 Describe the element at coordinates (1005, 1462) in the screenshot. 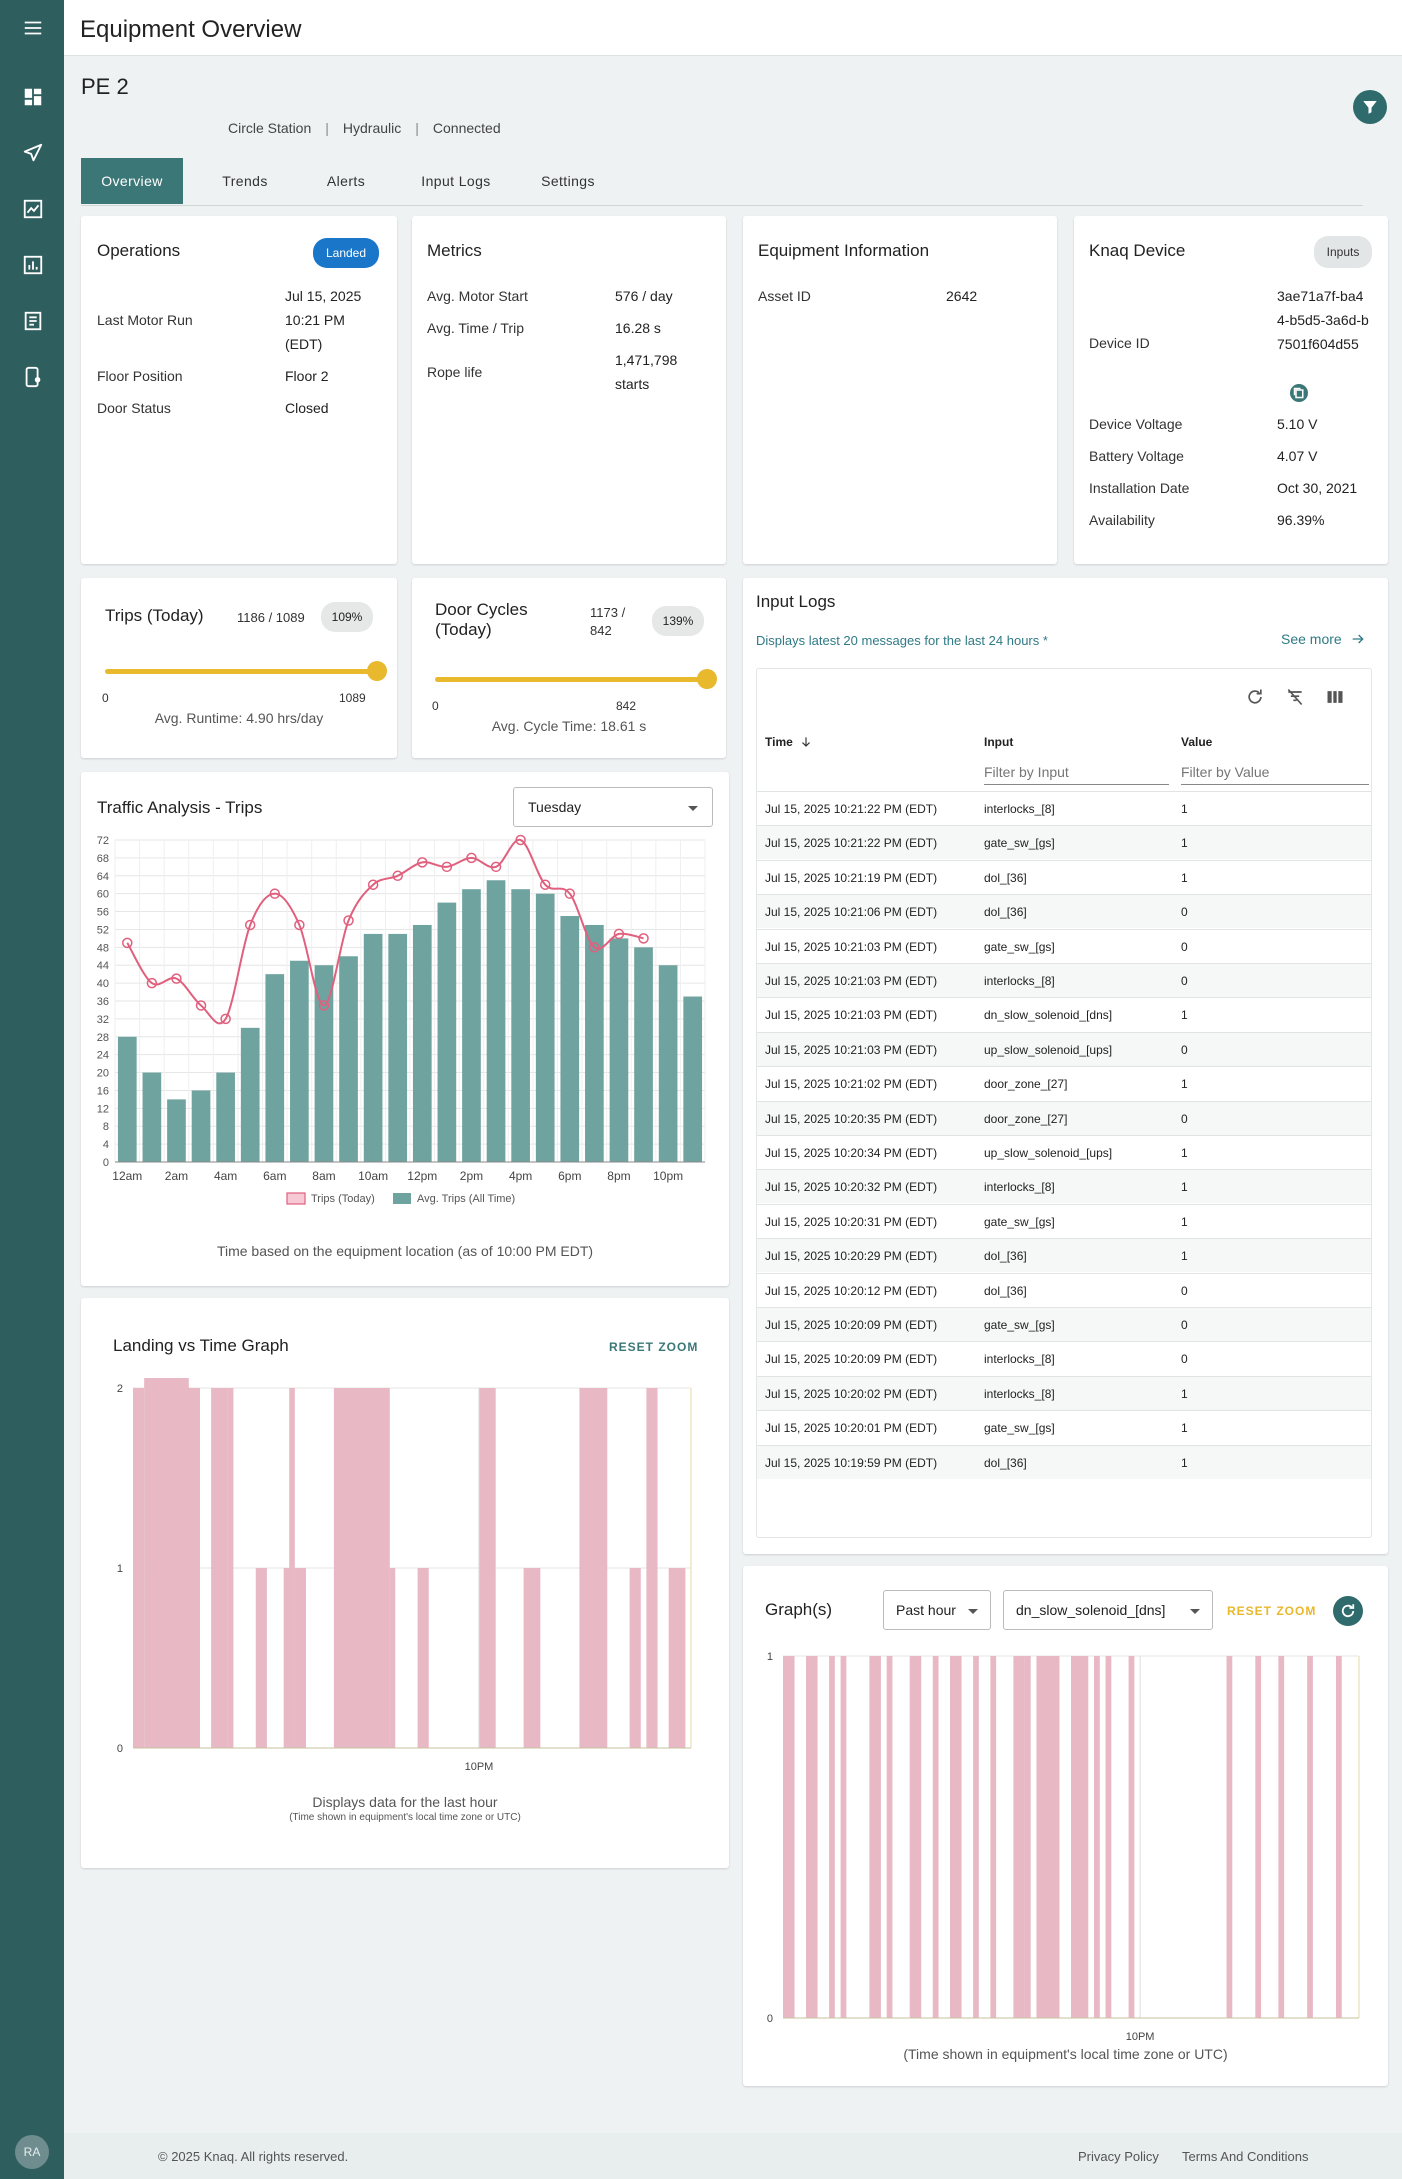

I see `log-input: dol_[36]` at that location.